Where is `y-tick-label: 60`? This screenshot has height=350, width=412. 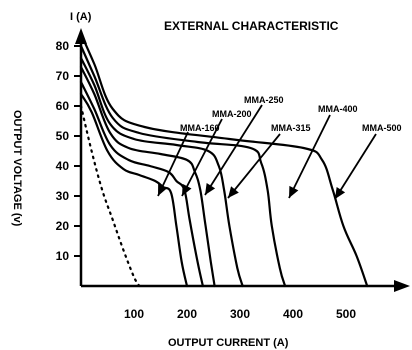
y-tick-label: 60 is located at coordinates (63, 106).